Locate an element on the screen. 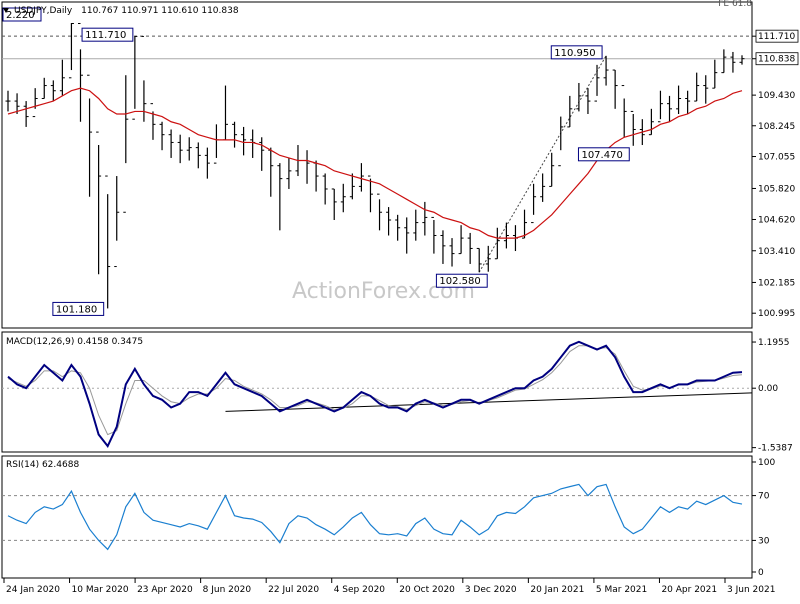  rsi-panel-title: RSI(14) 62.4688 is located at coordinates (42, 465).